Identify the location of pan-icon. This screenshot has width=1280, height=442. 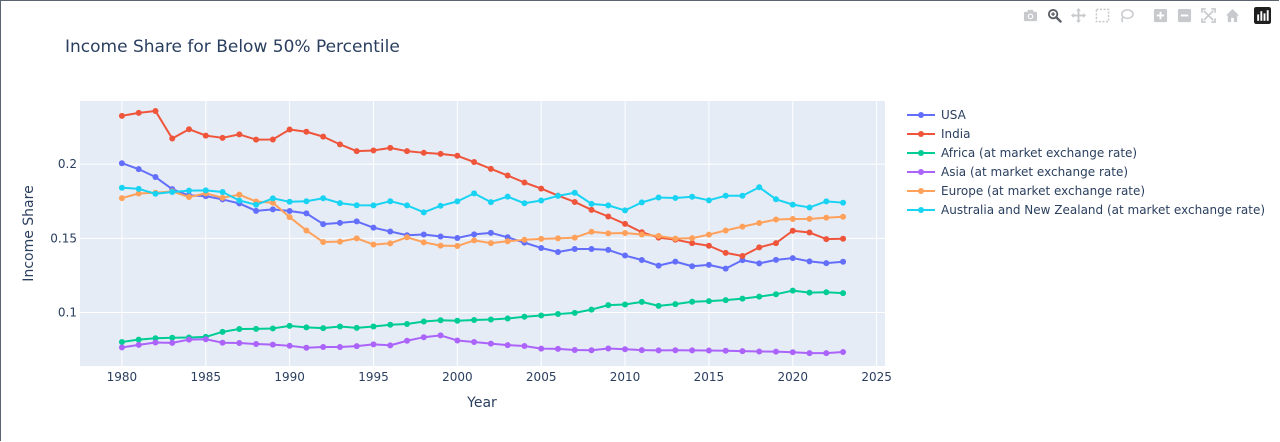
(1078, 15).